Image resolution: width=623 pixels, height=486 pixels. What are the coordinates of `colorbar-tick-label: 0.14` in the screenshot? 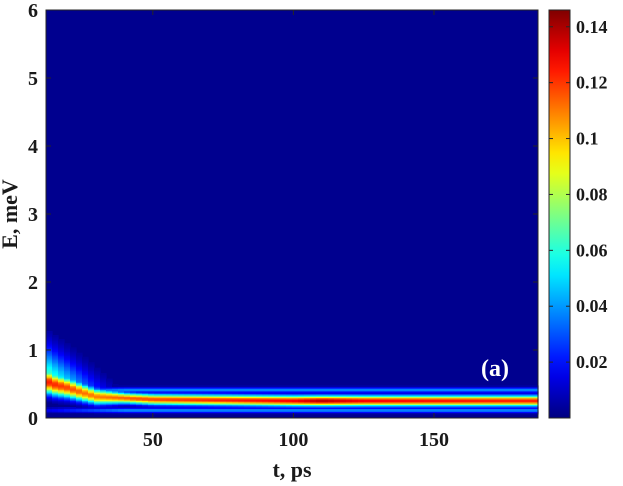 It's located at (592, 27).